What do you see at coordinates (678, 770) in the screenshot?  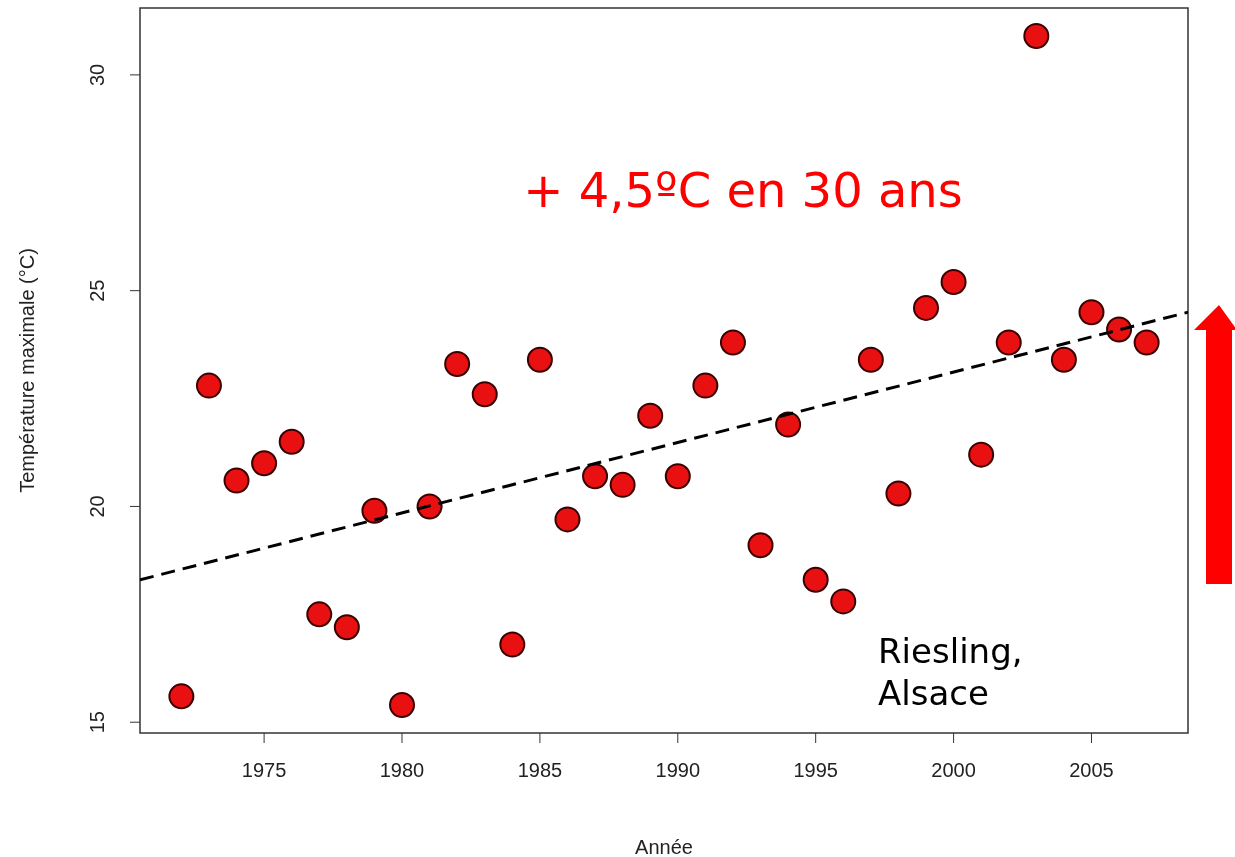 I see `x-tick-label: 1990` at bounding box center [678, 770].